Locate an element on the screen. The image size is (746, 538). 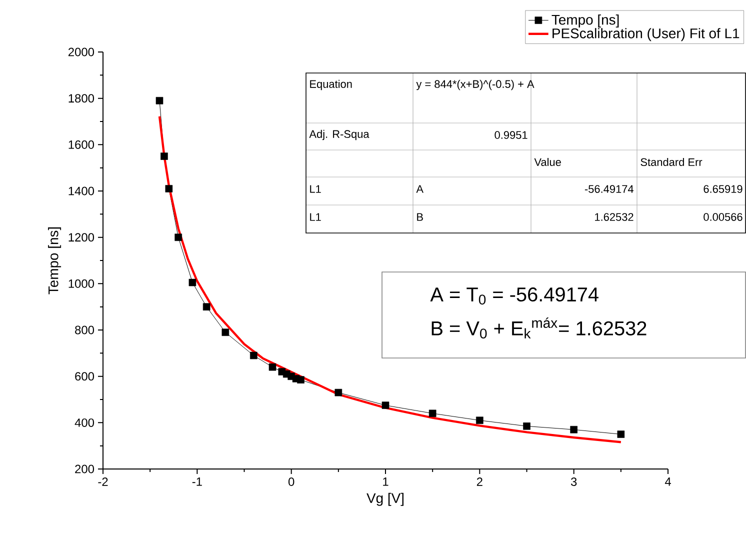
y-tick-label: 2000 is located at coordinates (81, 52).